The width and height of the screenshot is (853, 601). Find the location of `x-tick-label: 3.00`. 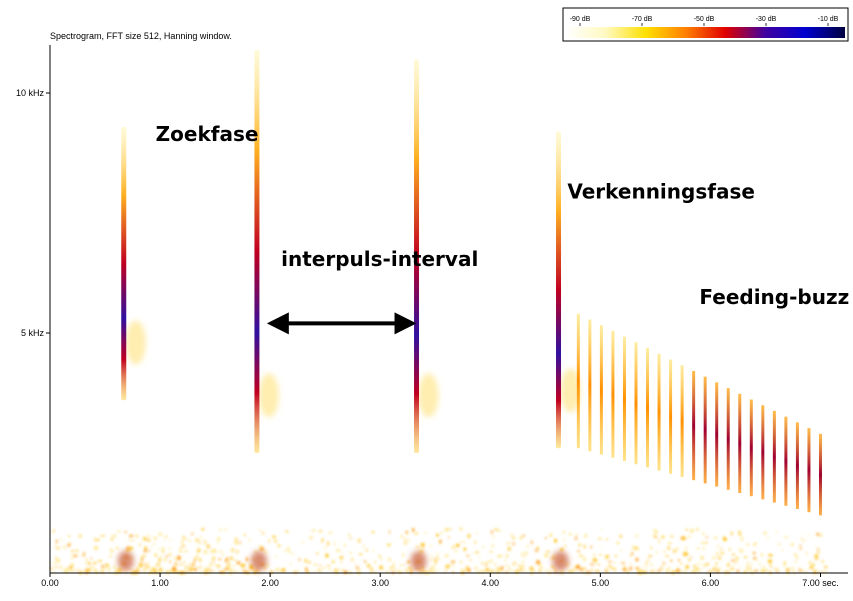

x-tick-label: 3.00 is located at coordinates (380, 583).